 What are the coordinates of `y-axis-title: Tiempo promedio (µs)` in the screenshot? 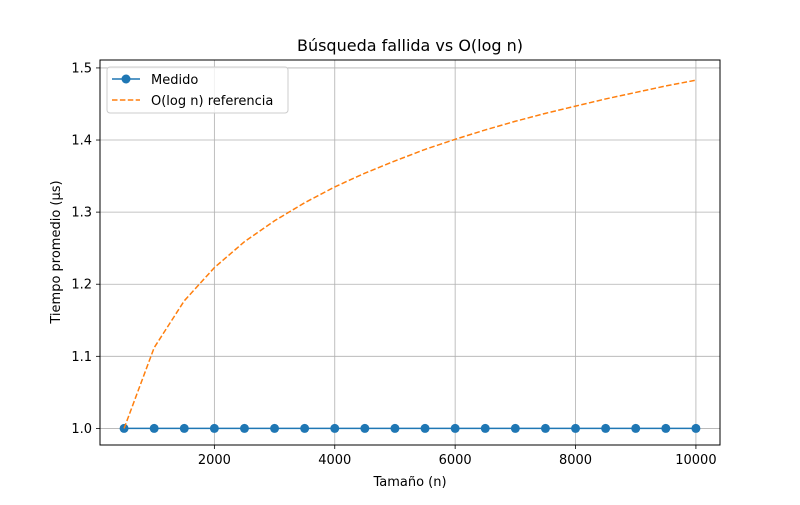 It's located at (56, 252).